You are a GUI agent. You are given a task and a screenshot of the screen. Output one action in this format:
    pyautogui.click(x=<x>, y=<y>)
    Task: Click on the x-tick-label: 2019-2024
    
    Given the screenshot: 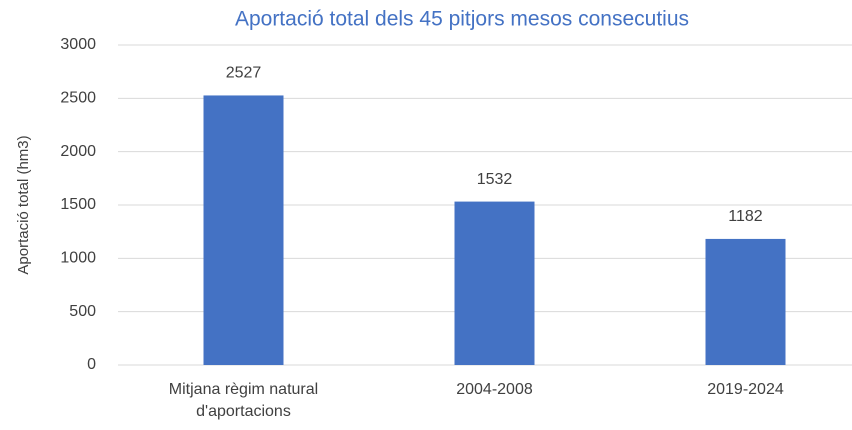 What is the action you would take?
    pyautogui.click(x=745, y=389)
    